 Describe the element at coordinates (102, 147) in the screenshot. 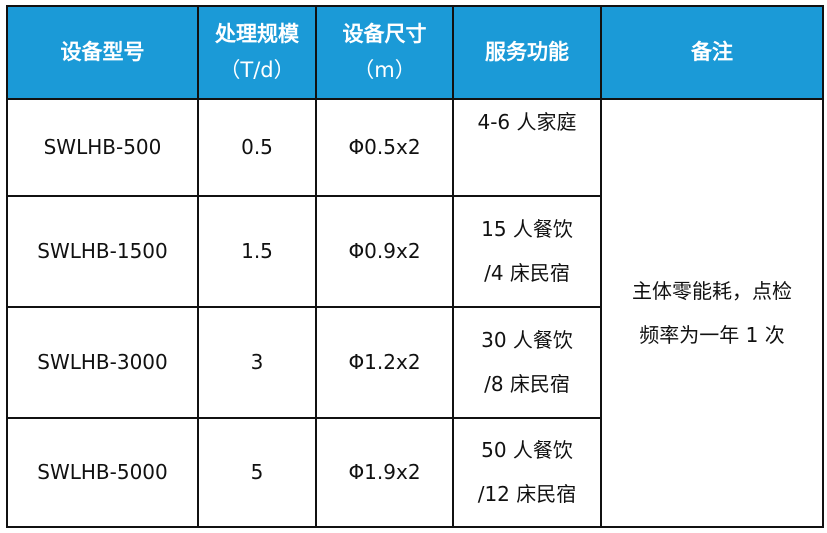

I see `model-cell: SWLHB-500` at that location.